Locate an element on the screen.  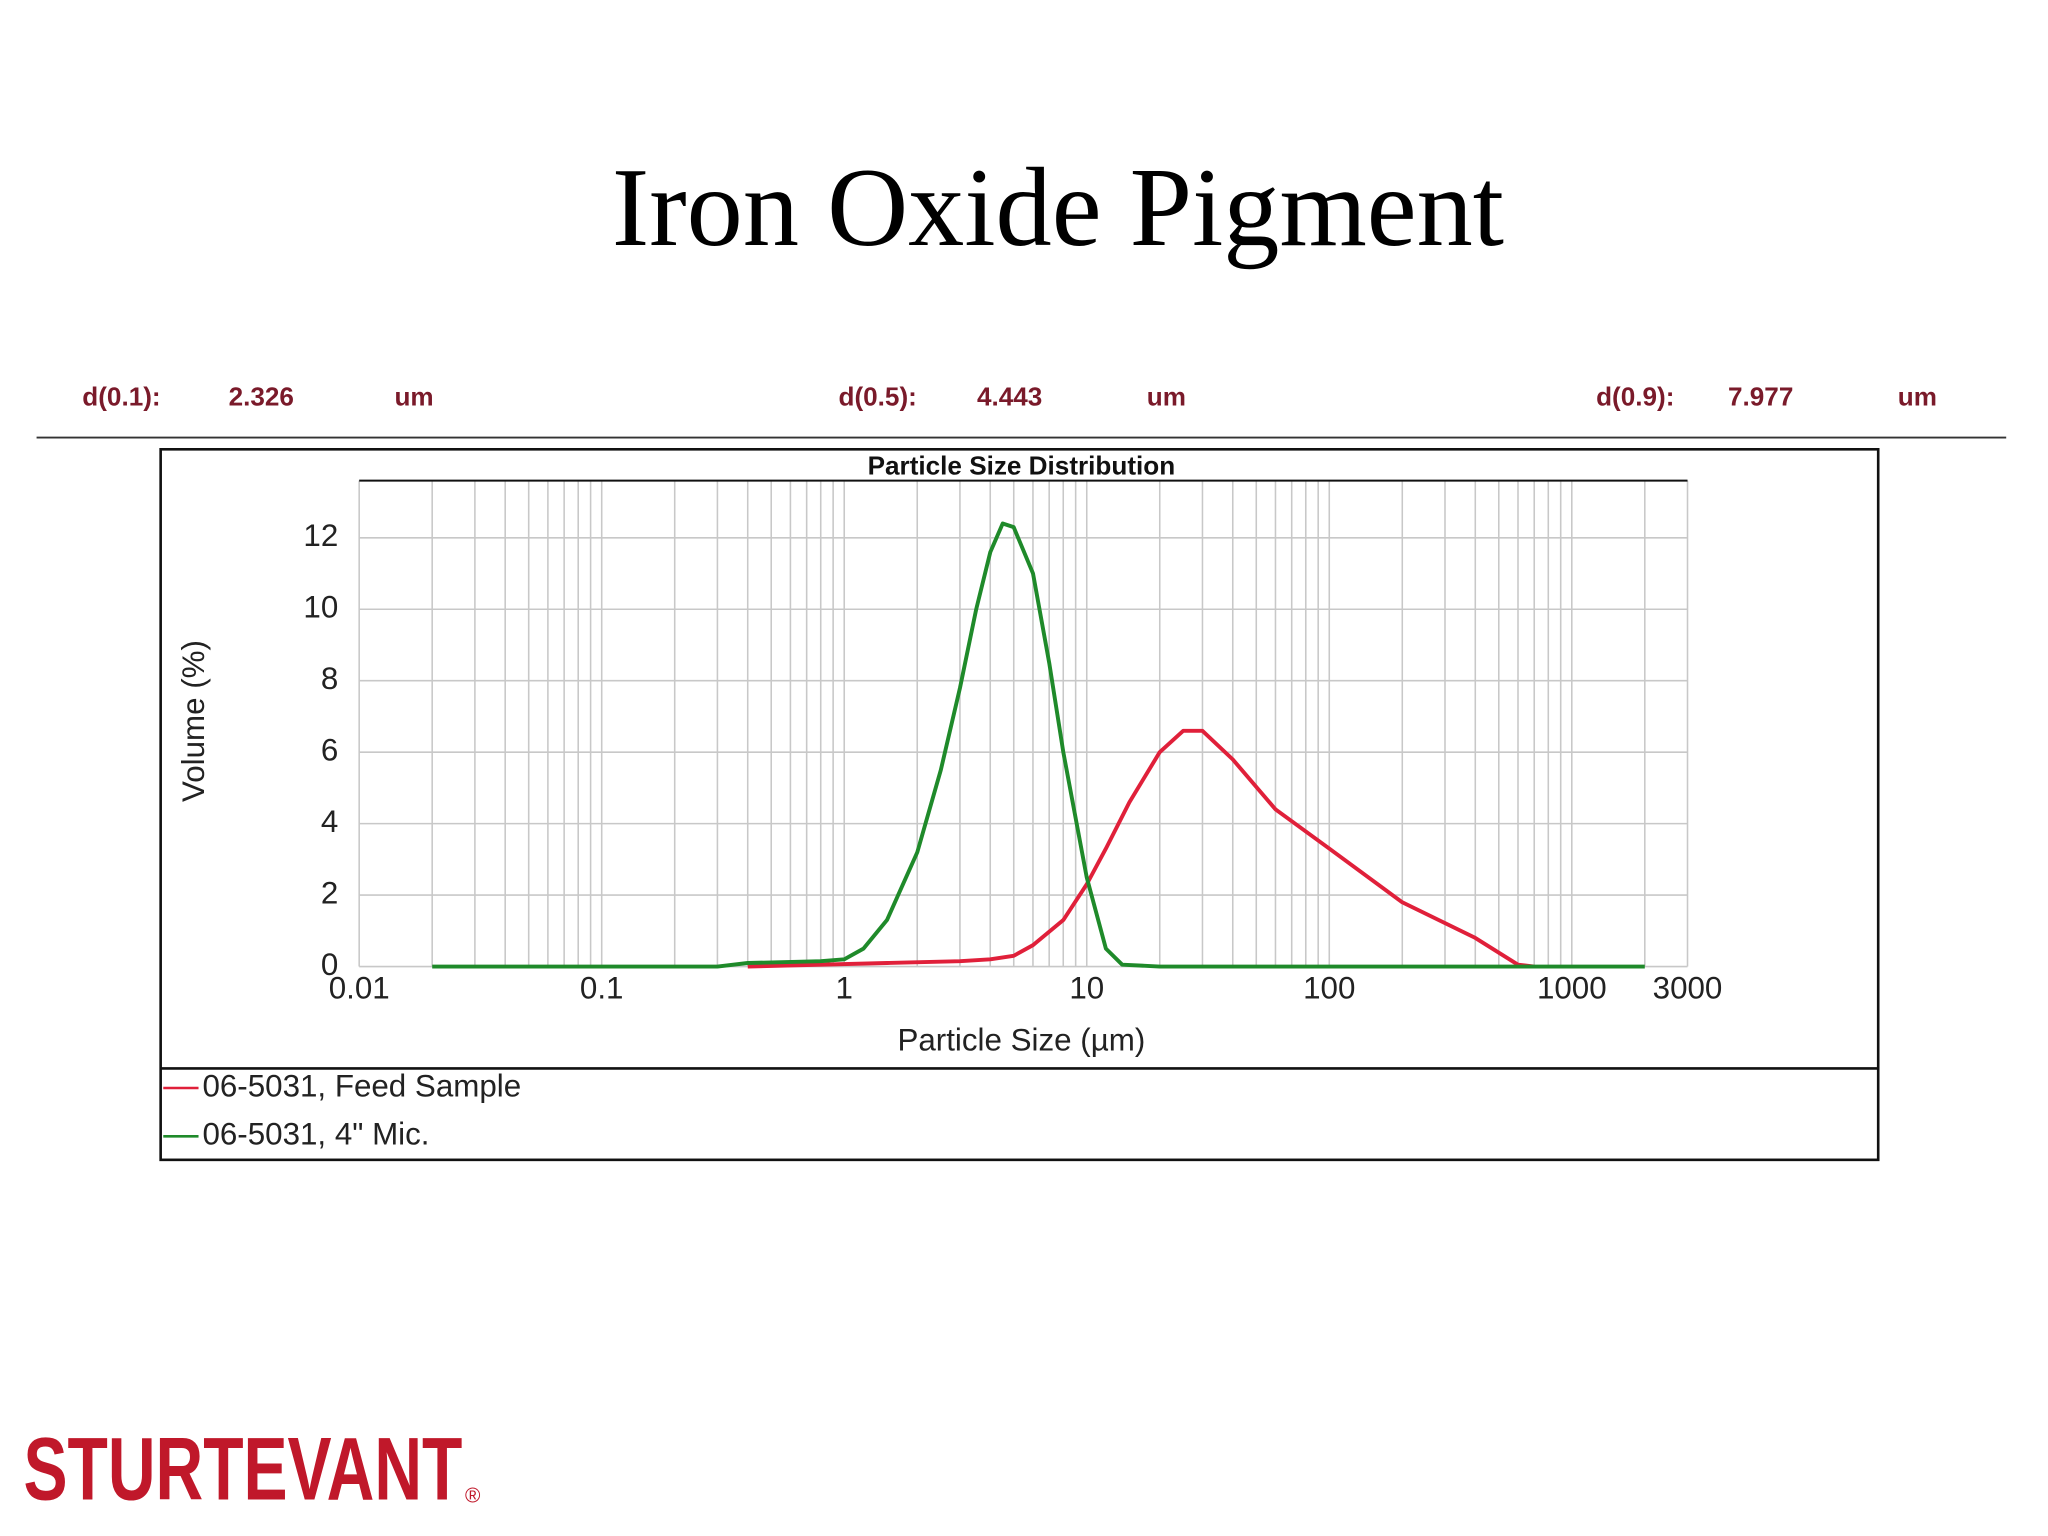
stat-label: d(0.9): is located at coordinates (1635, 396).